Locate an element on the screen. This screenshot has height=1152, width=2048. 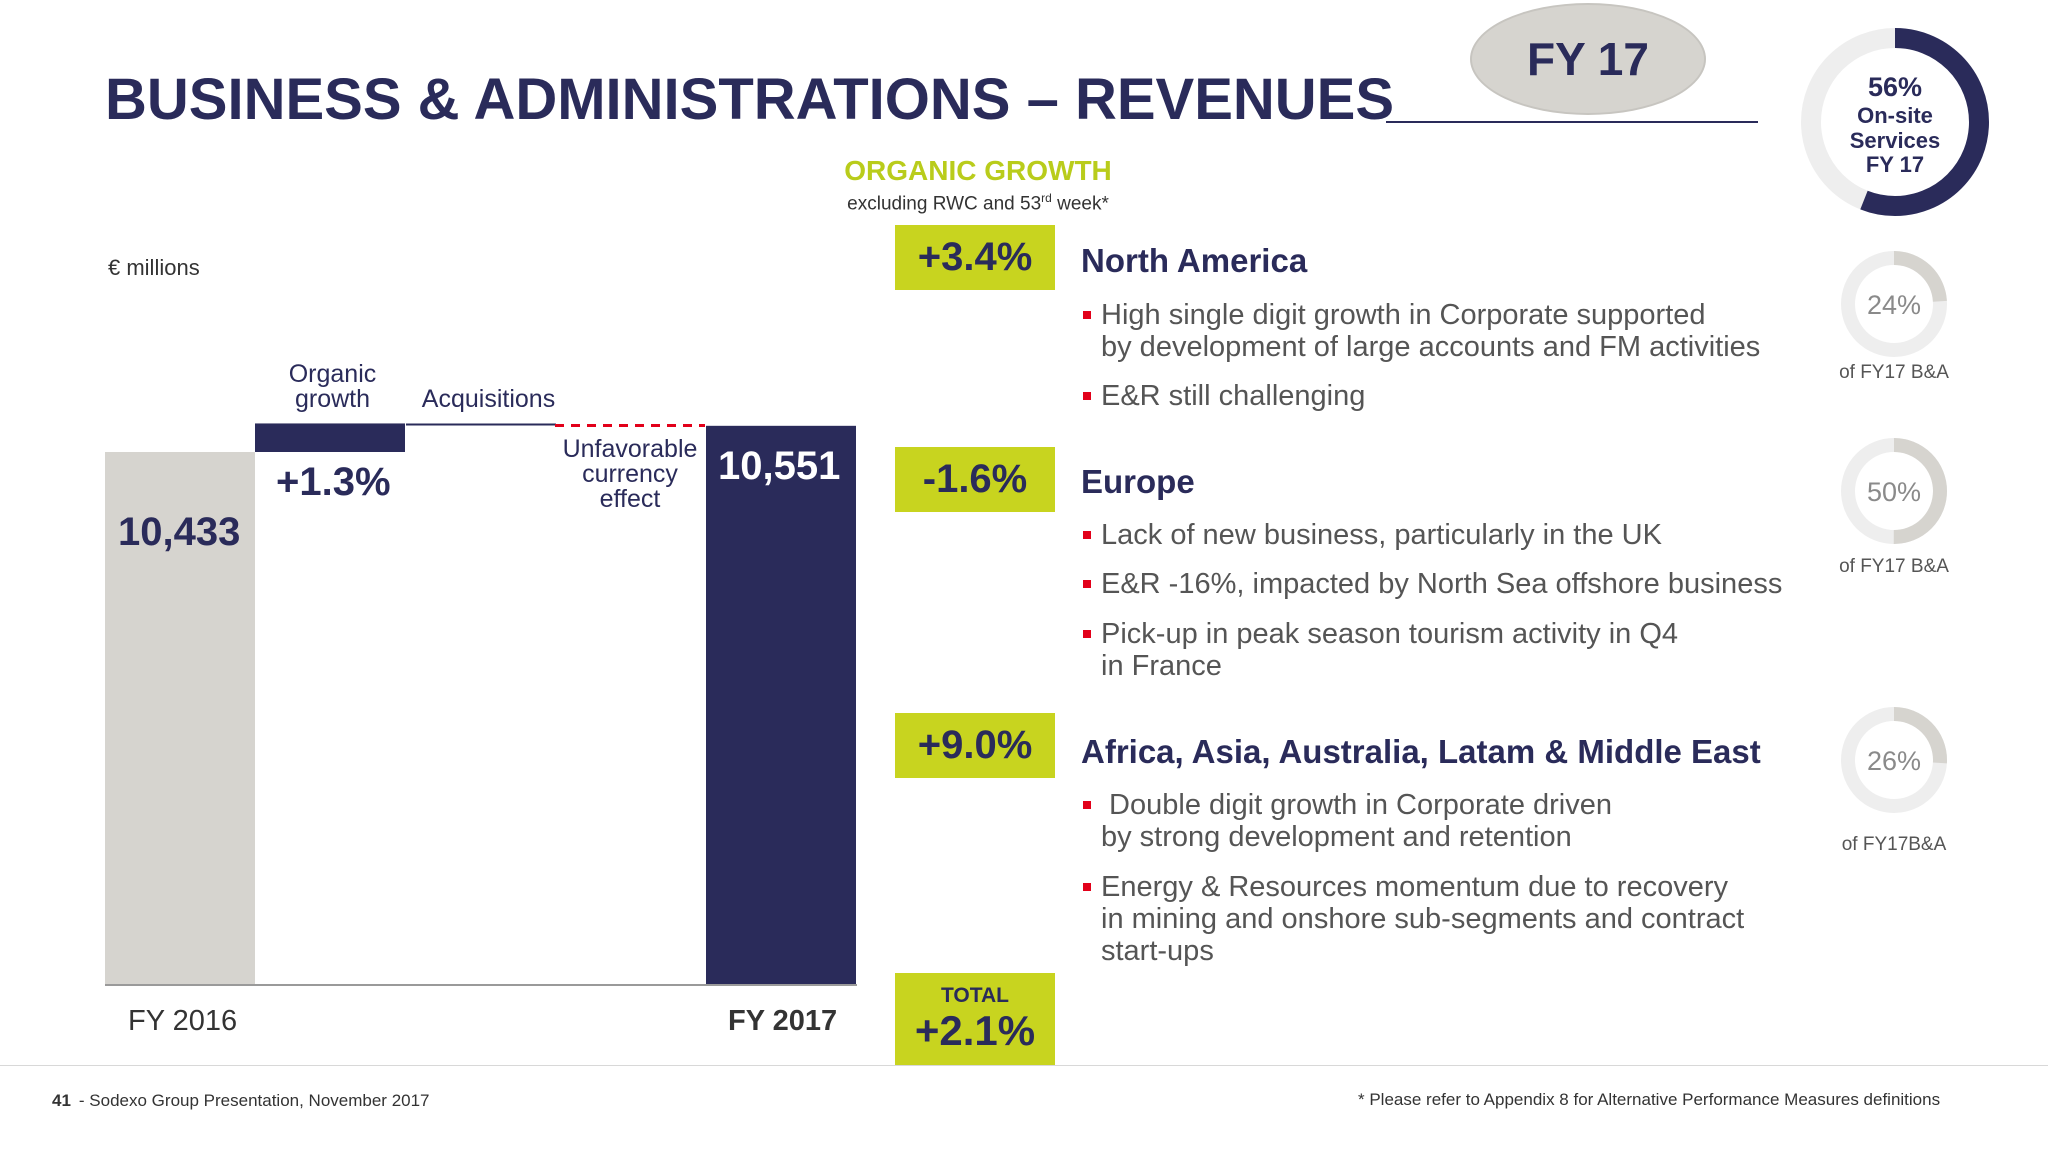
share-donut-aaalme: 26% is located at coordinates (1894, 760).